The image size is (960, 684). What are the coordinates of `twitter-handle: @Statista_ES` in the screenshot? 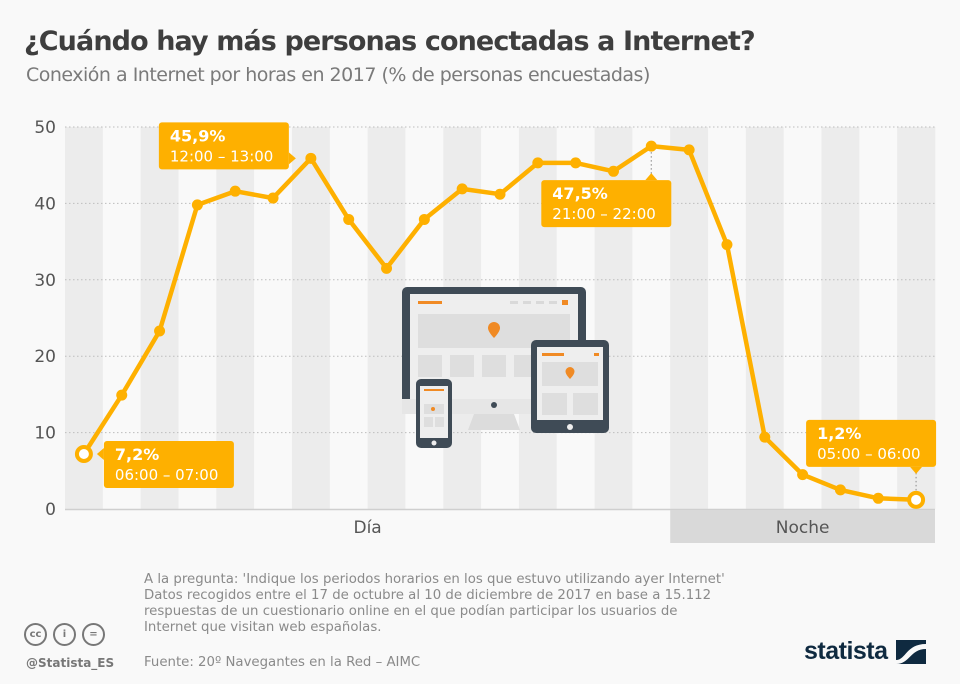 It's located at (70, 663).